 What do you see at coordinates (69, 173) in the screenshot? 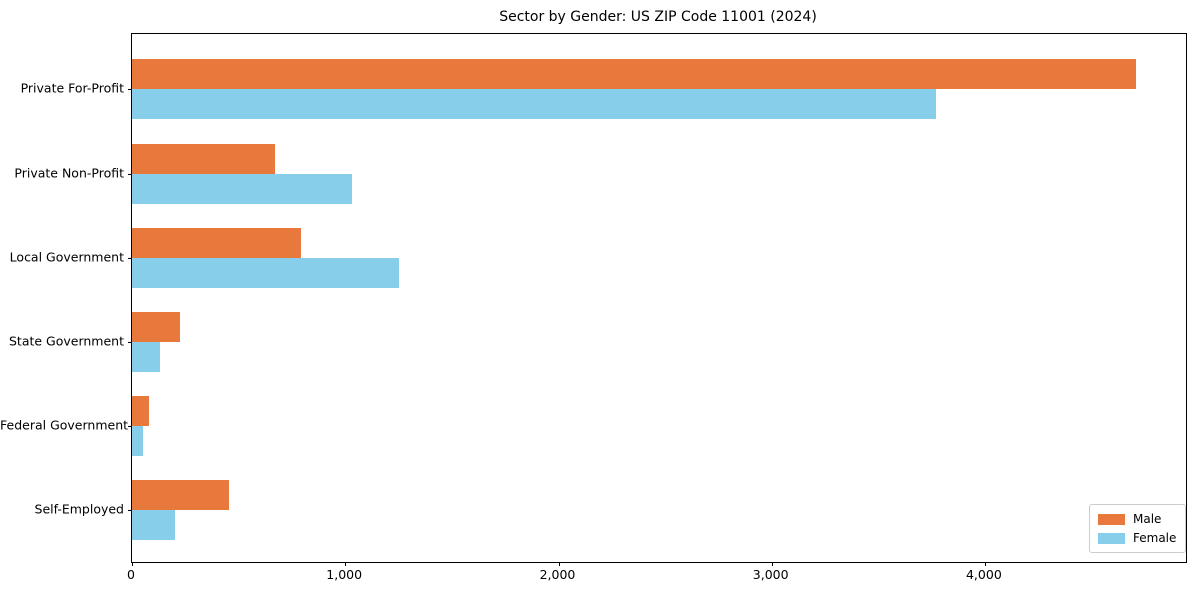
I see `category-label: Private Non-Profit` at bounding box center [69, 173].